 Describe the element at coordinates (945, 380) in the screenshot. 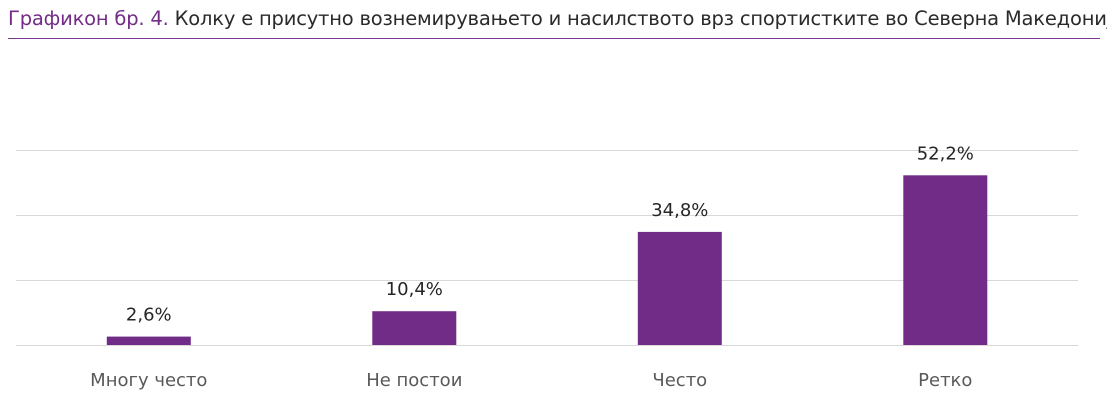

I see `category-label: Ретко` at that location.